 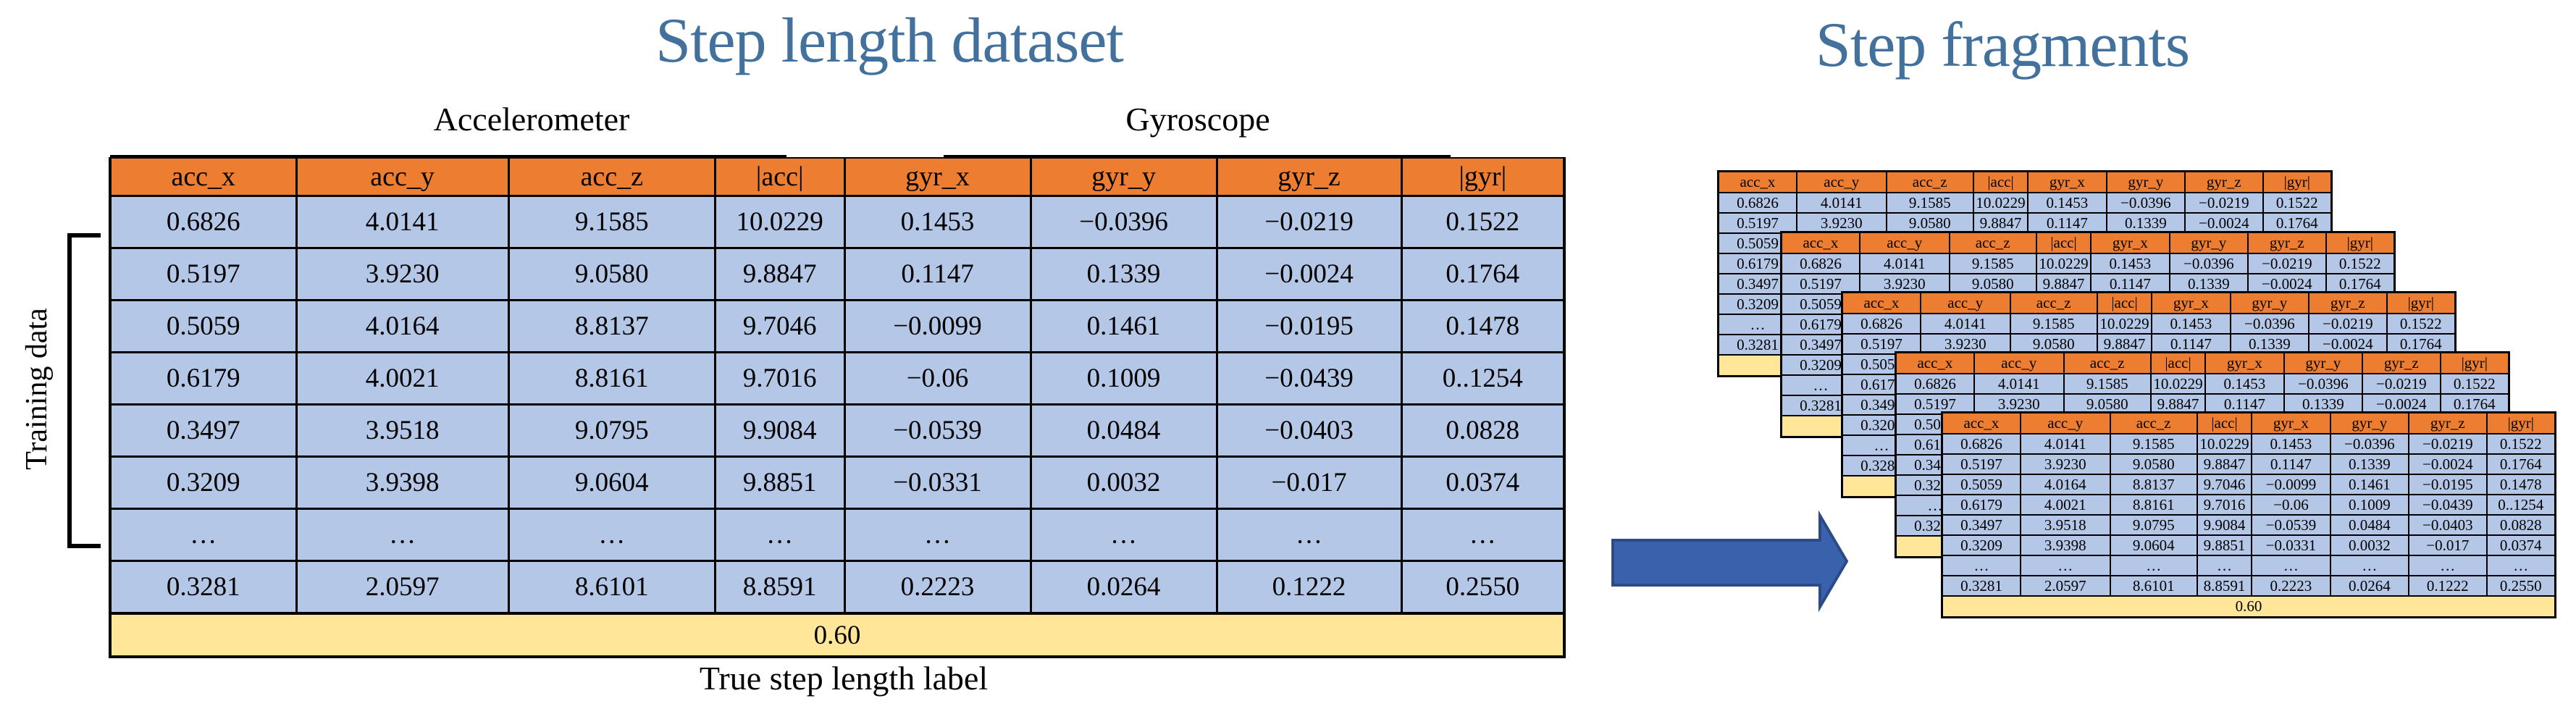 I want to click on true-step-length-caption: True step length label, so click(x=844, y=678).